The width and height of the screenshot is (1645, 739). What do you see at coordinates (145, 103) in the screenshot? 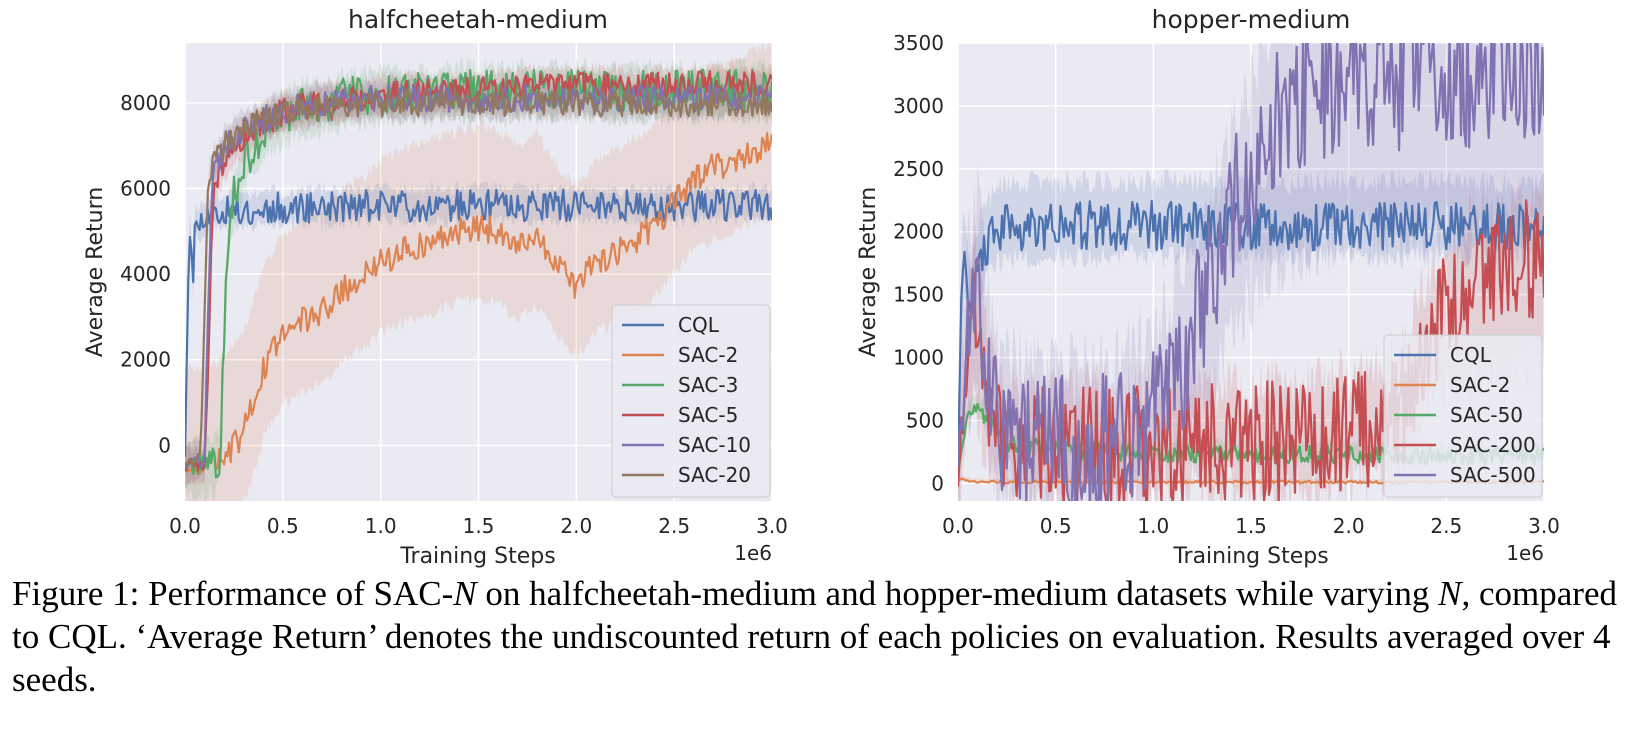
I see `y-tick-label: 8000` at bounding box center [145, 103].